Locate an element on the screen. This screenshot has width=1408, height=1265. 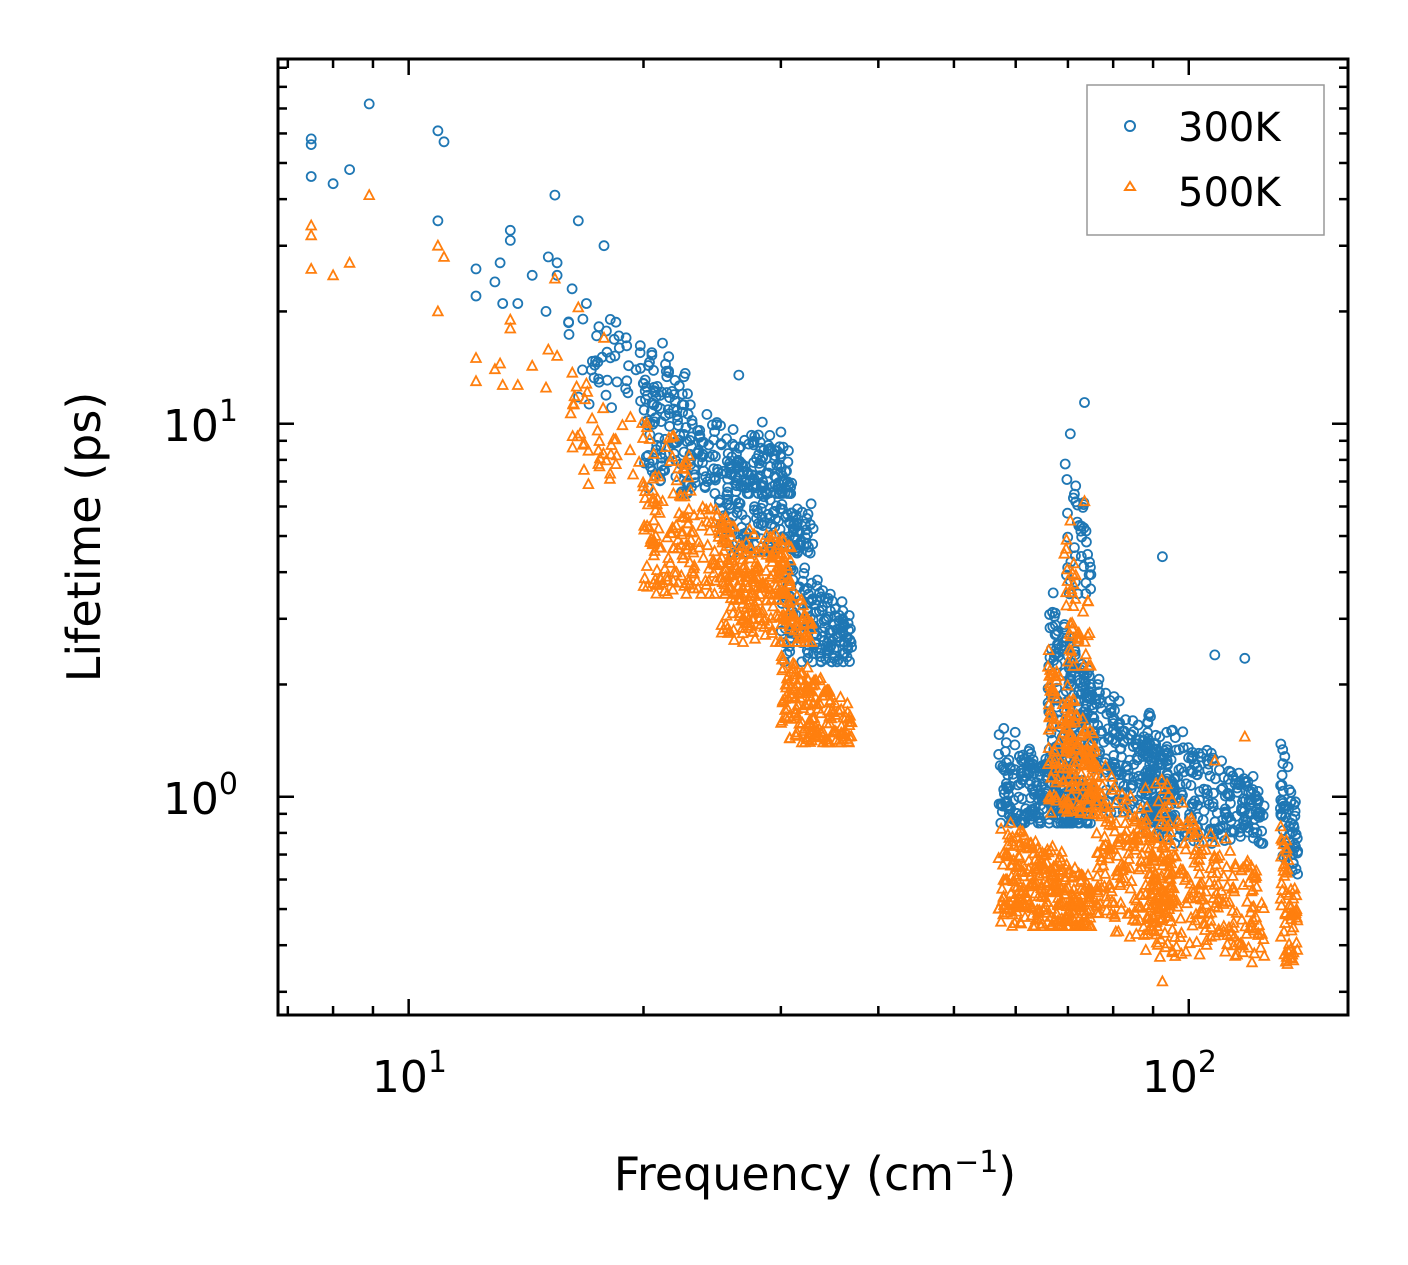
legend-marker-500k is located at coordinates (1130, 185).